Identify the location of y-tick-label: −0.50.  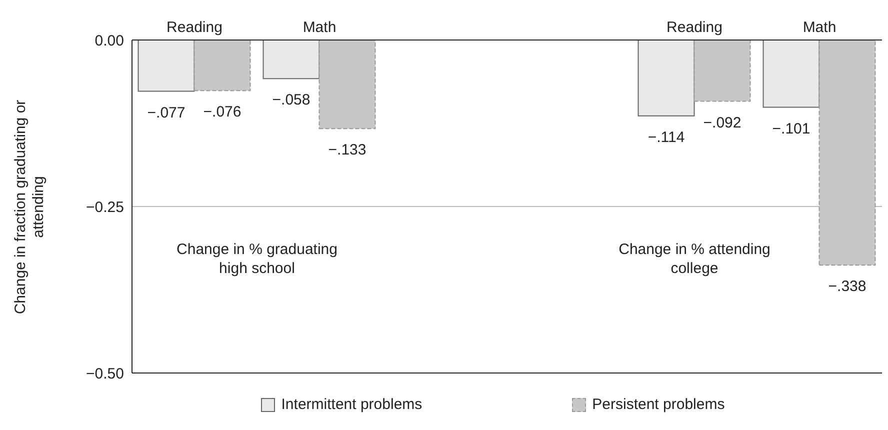
(105, 373).